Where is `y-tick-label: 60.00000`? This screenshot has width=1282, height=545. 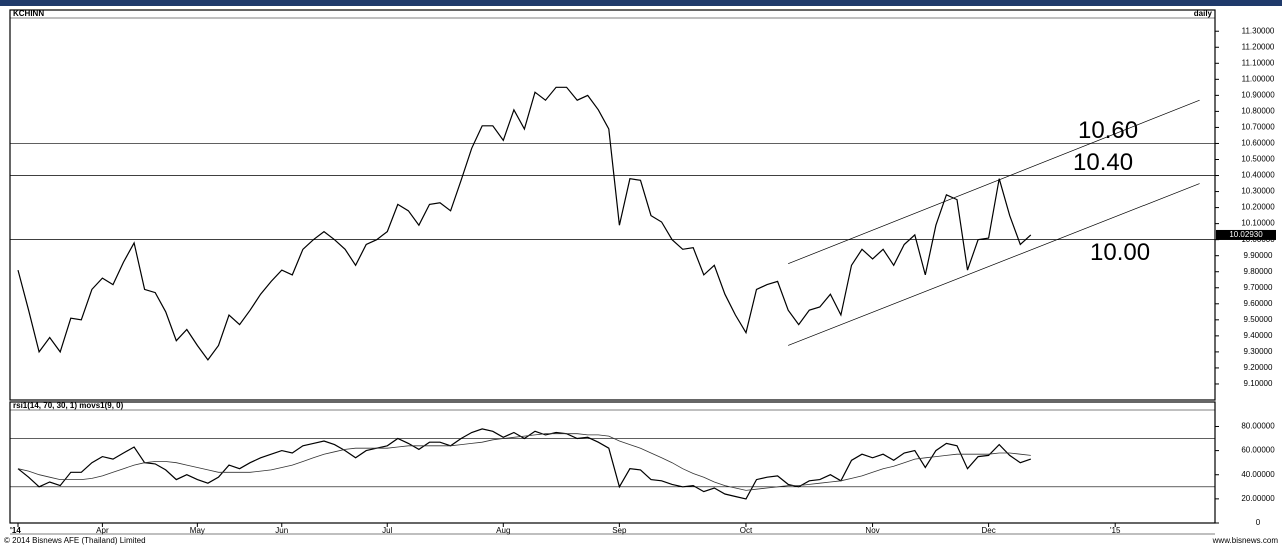 y-tick-label: 60.00000 is located at coordinates (1258, 450).